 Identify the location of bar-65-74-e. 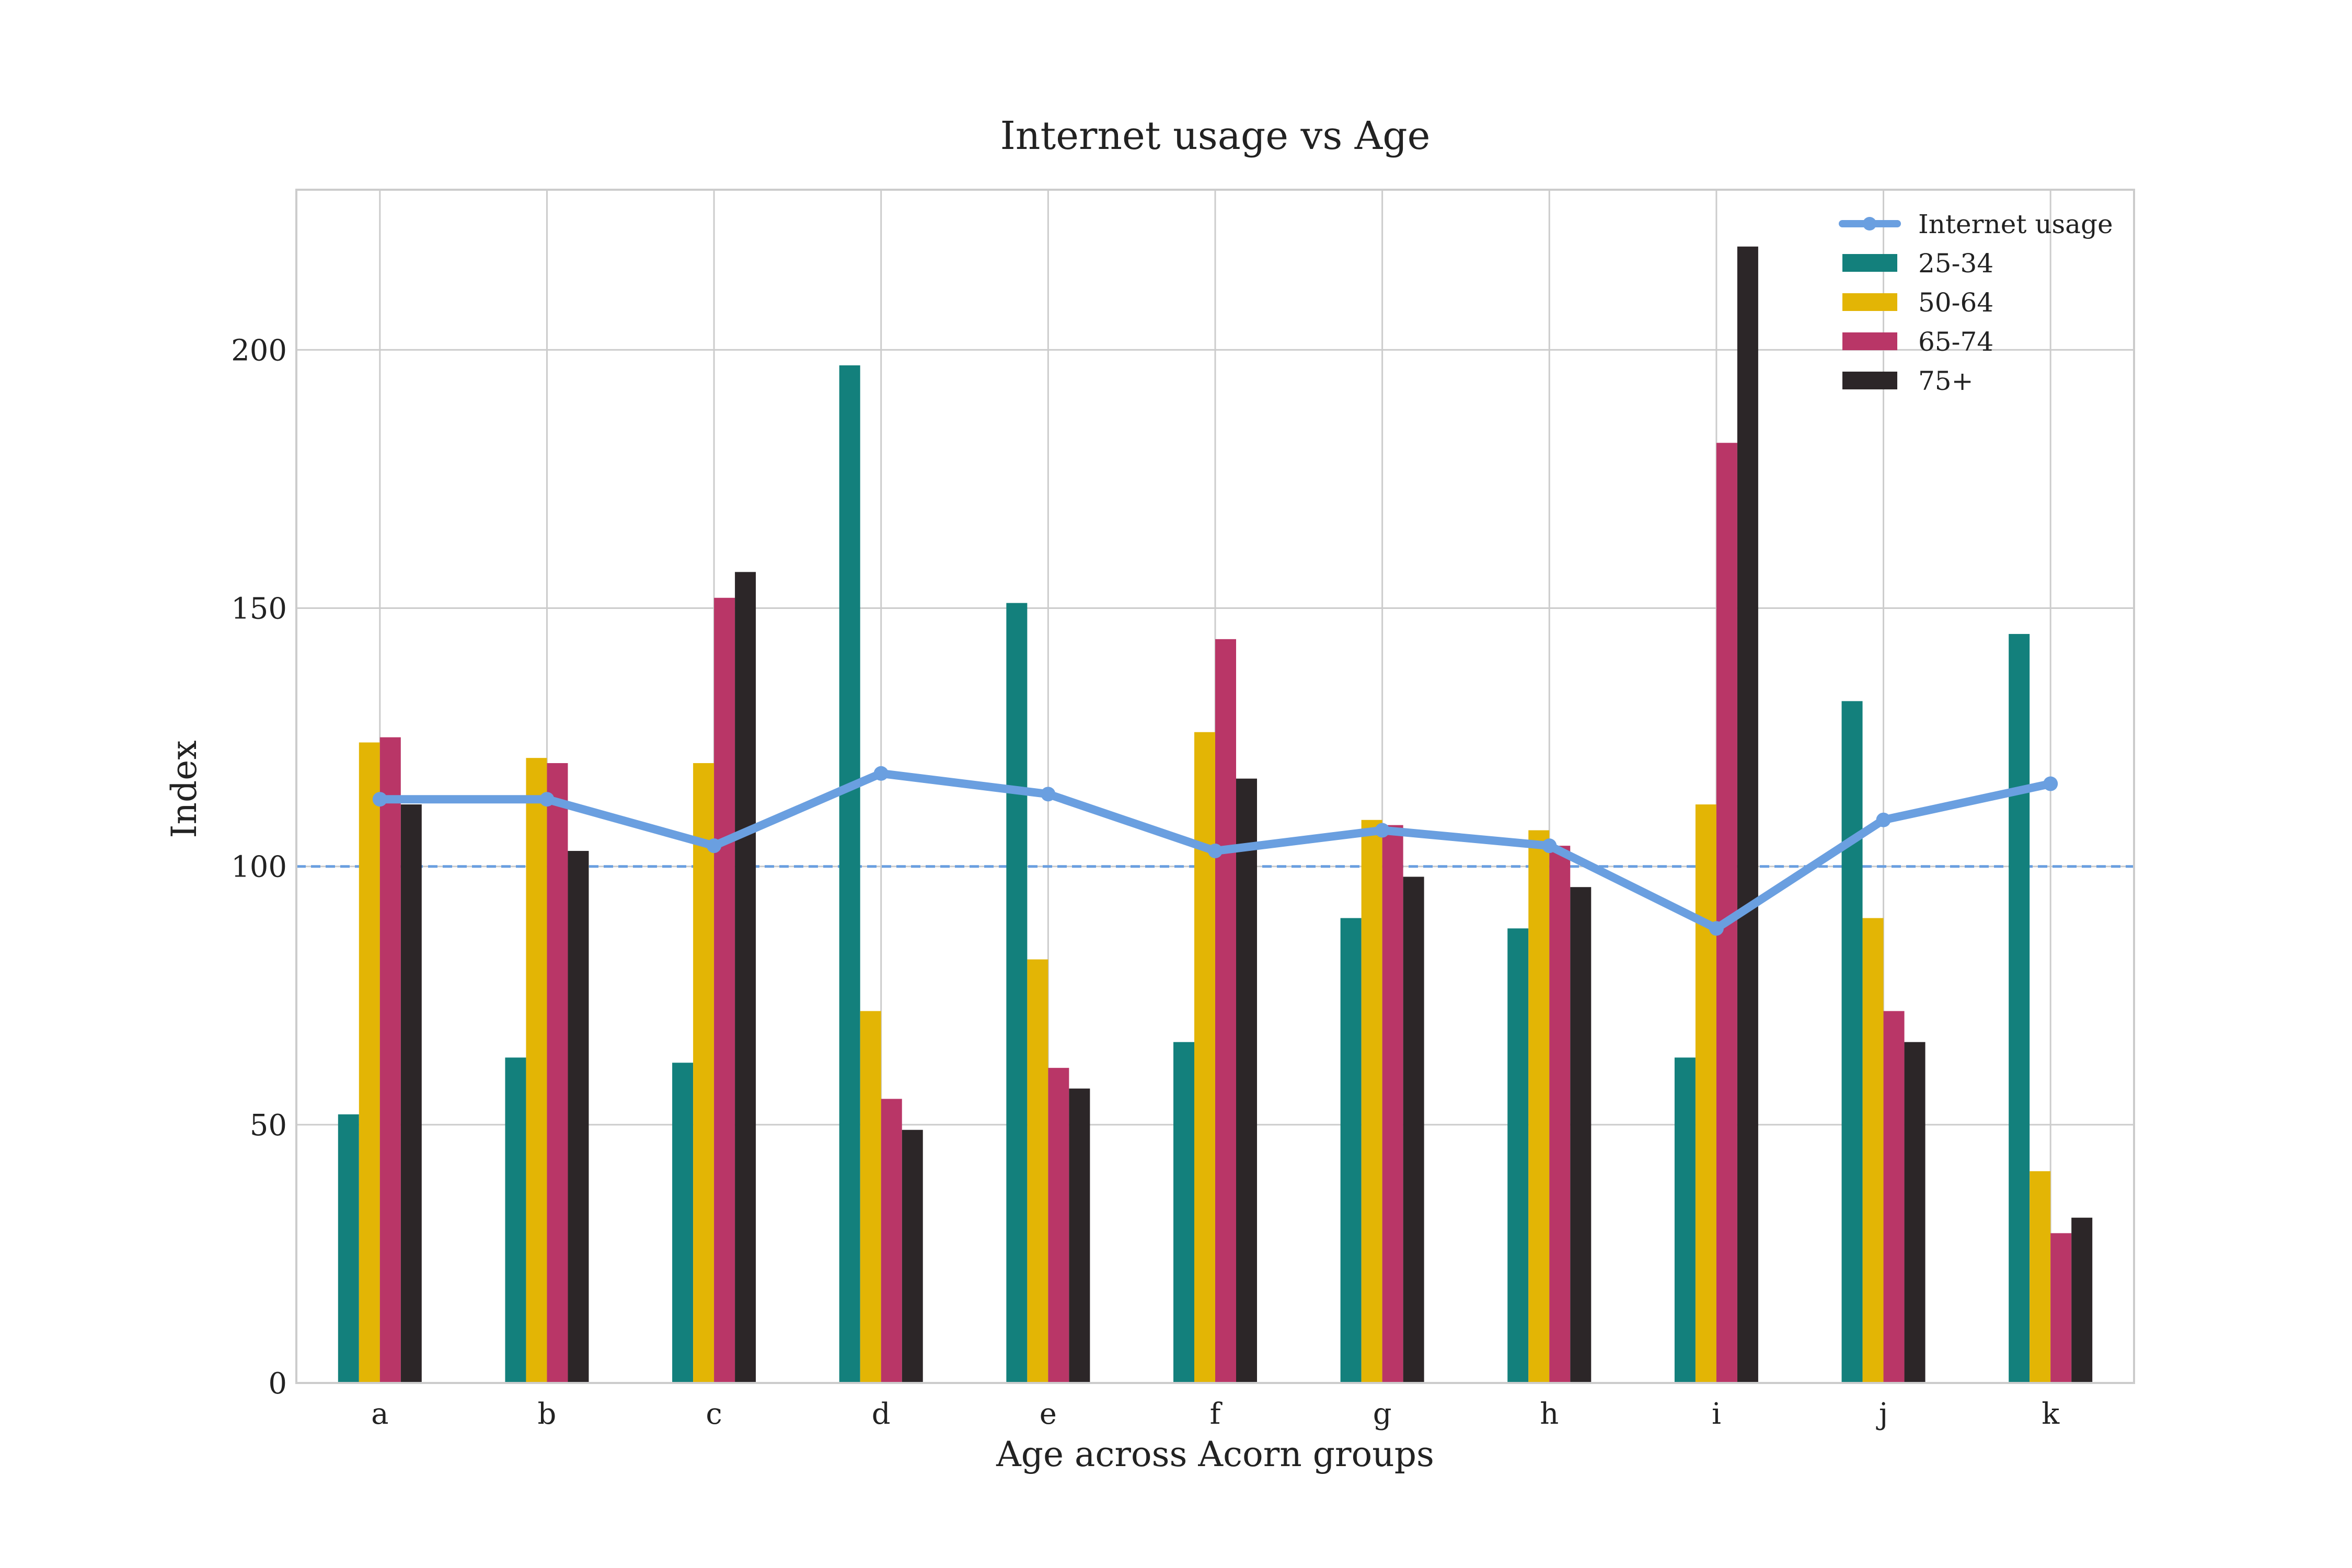
(1058, 1225).